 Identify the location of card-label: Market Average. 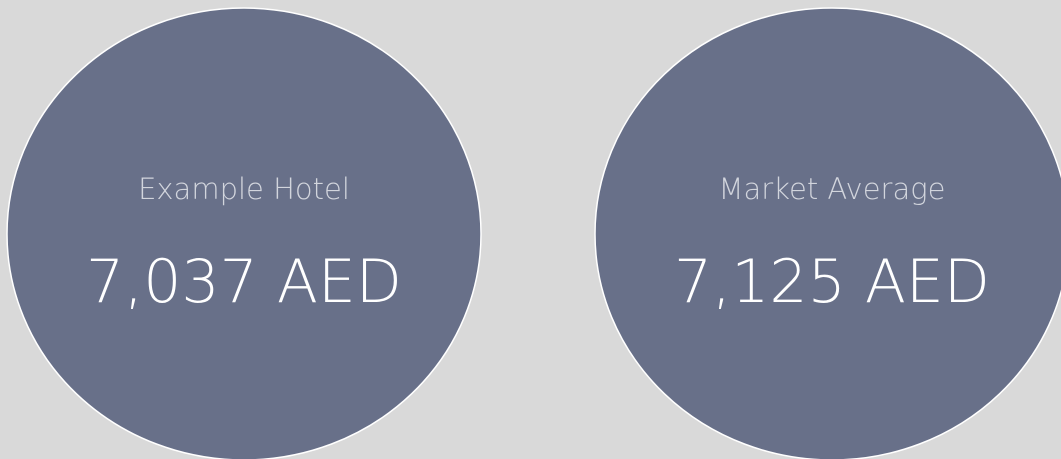
(832, 189).